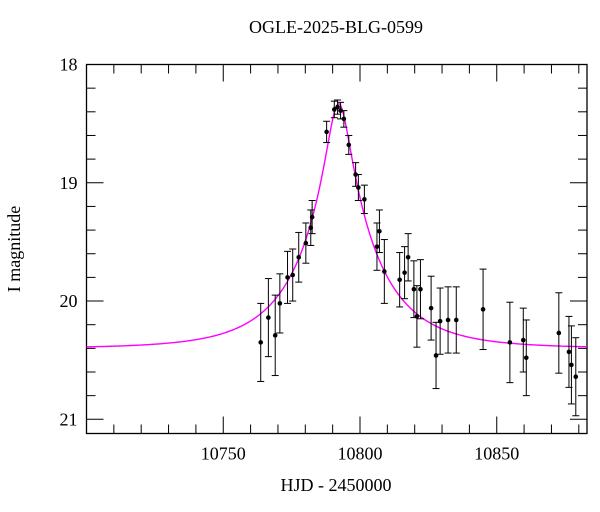 Image resolution: width=600 pixels, height=512 pixels. Describe the element at coordinates (223, 454) in the screenshot. I see `x-tick-label: 10750` at that location.